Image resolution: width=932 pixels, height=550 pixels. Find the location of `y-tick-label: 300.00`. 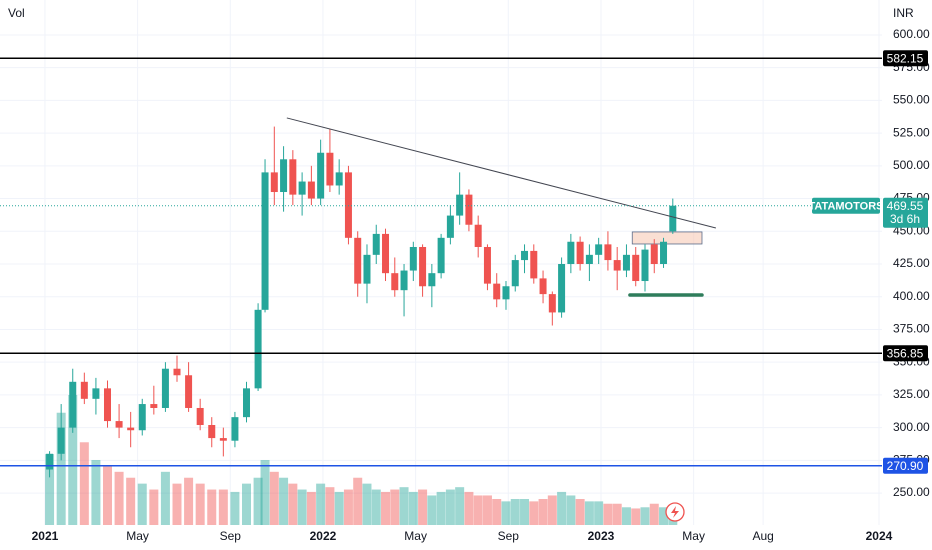

y-tick-label: 300.00 is located at coordinates (911, 427).